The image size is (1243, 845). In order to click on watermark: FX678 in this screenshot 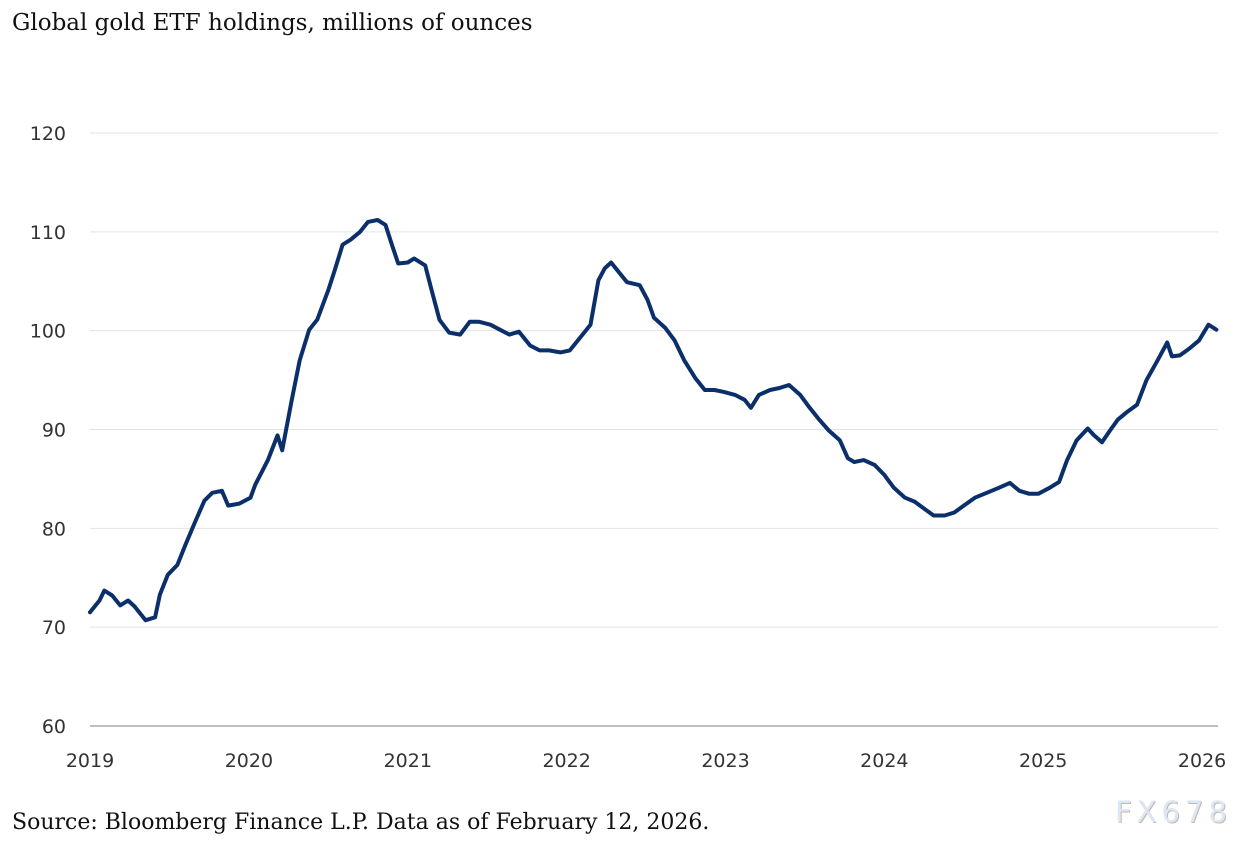, I will do `click(1173, 812)`.